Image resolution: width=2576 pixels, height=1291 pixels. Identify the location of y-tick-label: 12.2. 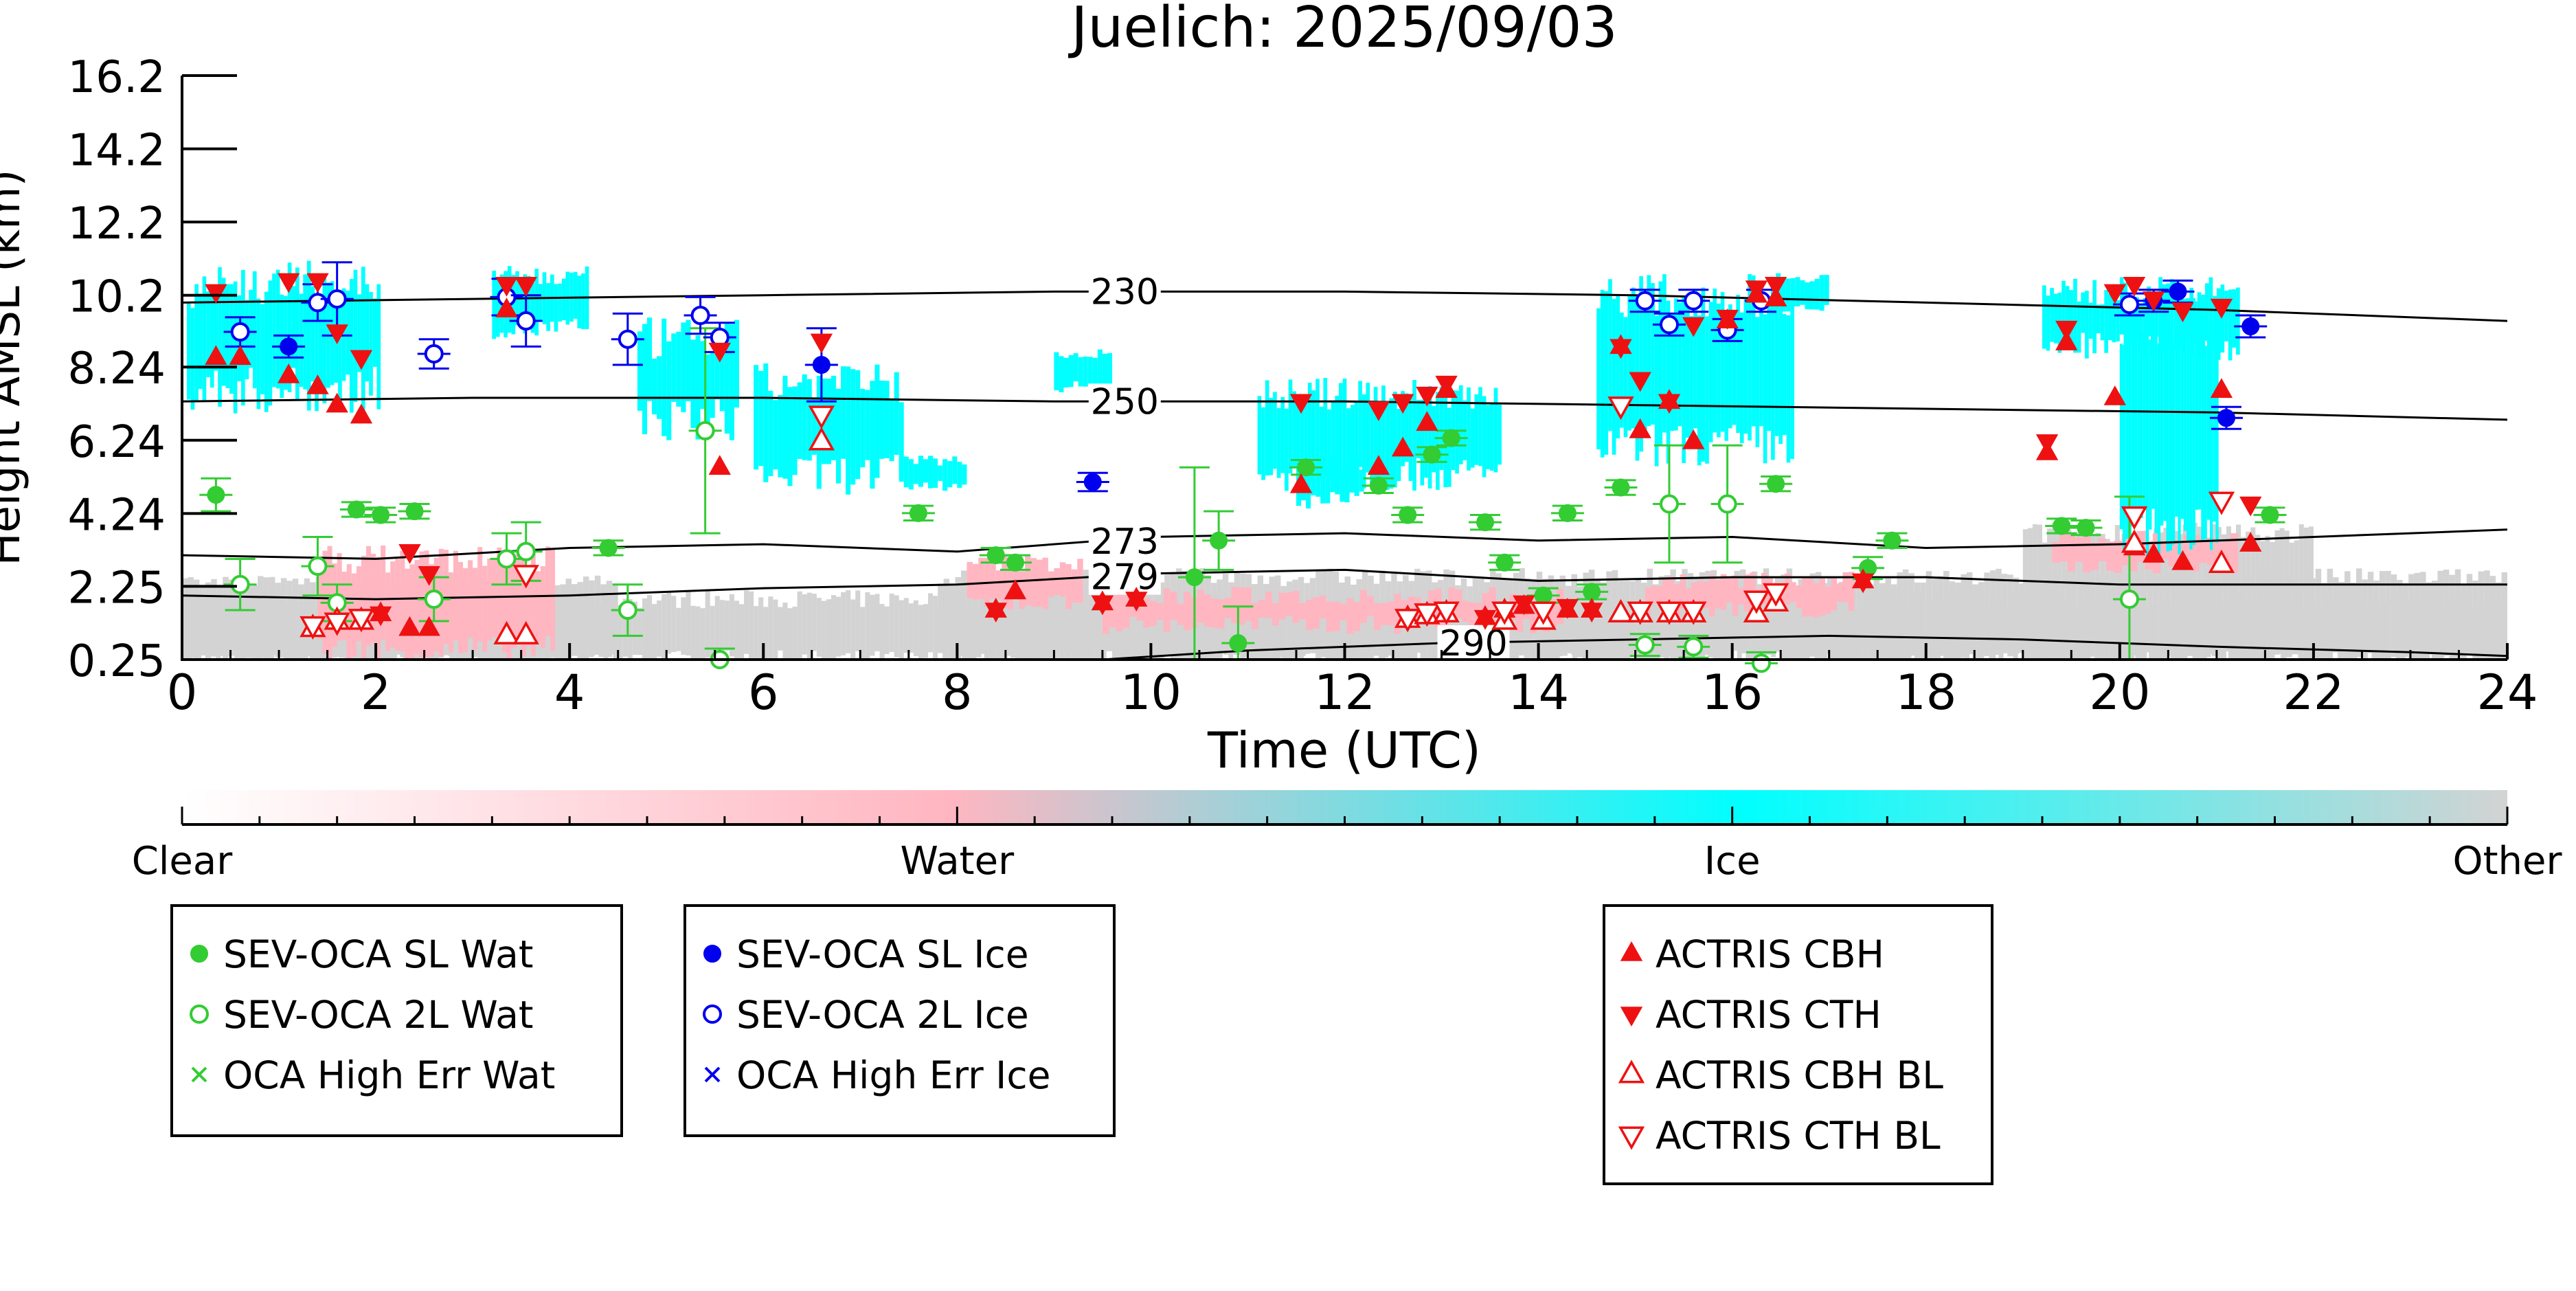
(117, 224).